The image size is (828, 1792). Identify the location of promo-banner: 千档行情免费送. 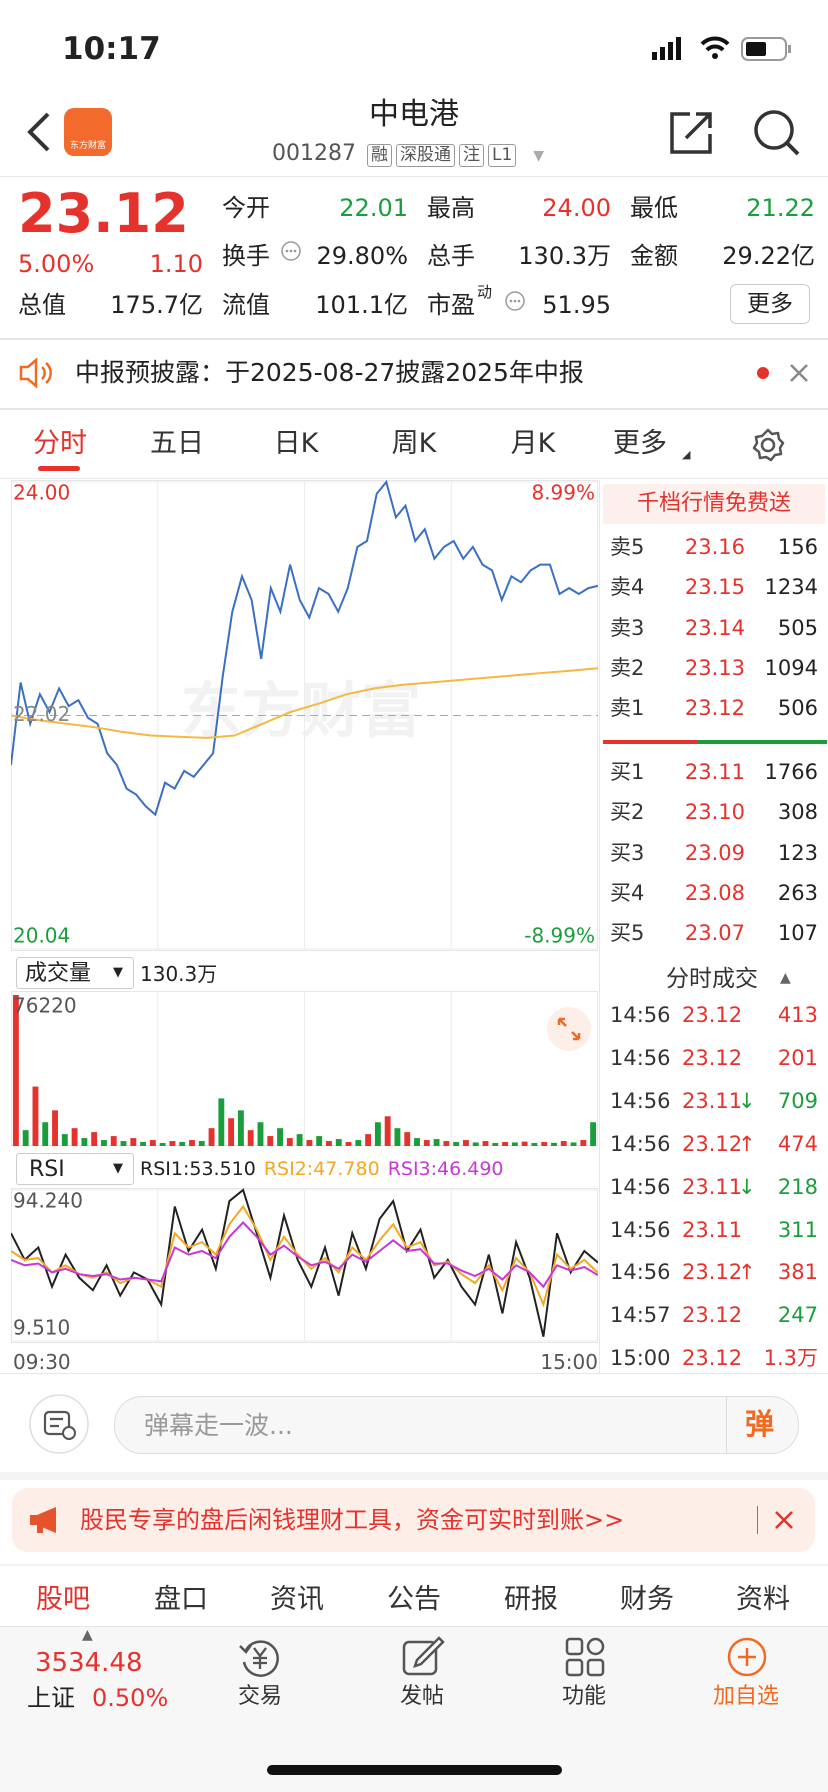
(714, 504).